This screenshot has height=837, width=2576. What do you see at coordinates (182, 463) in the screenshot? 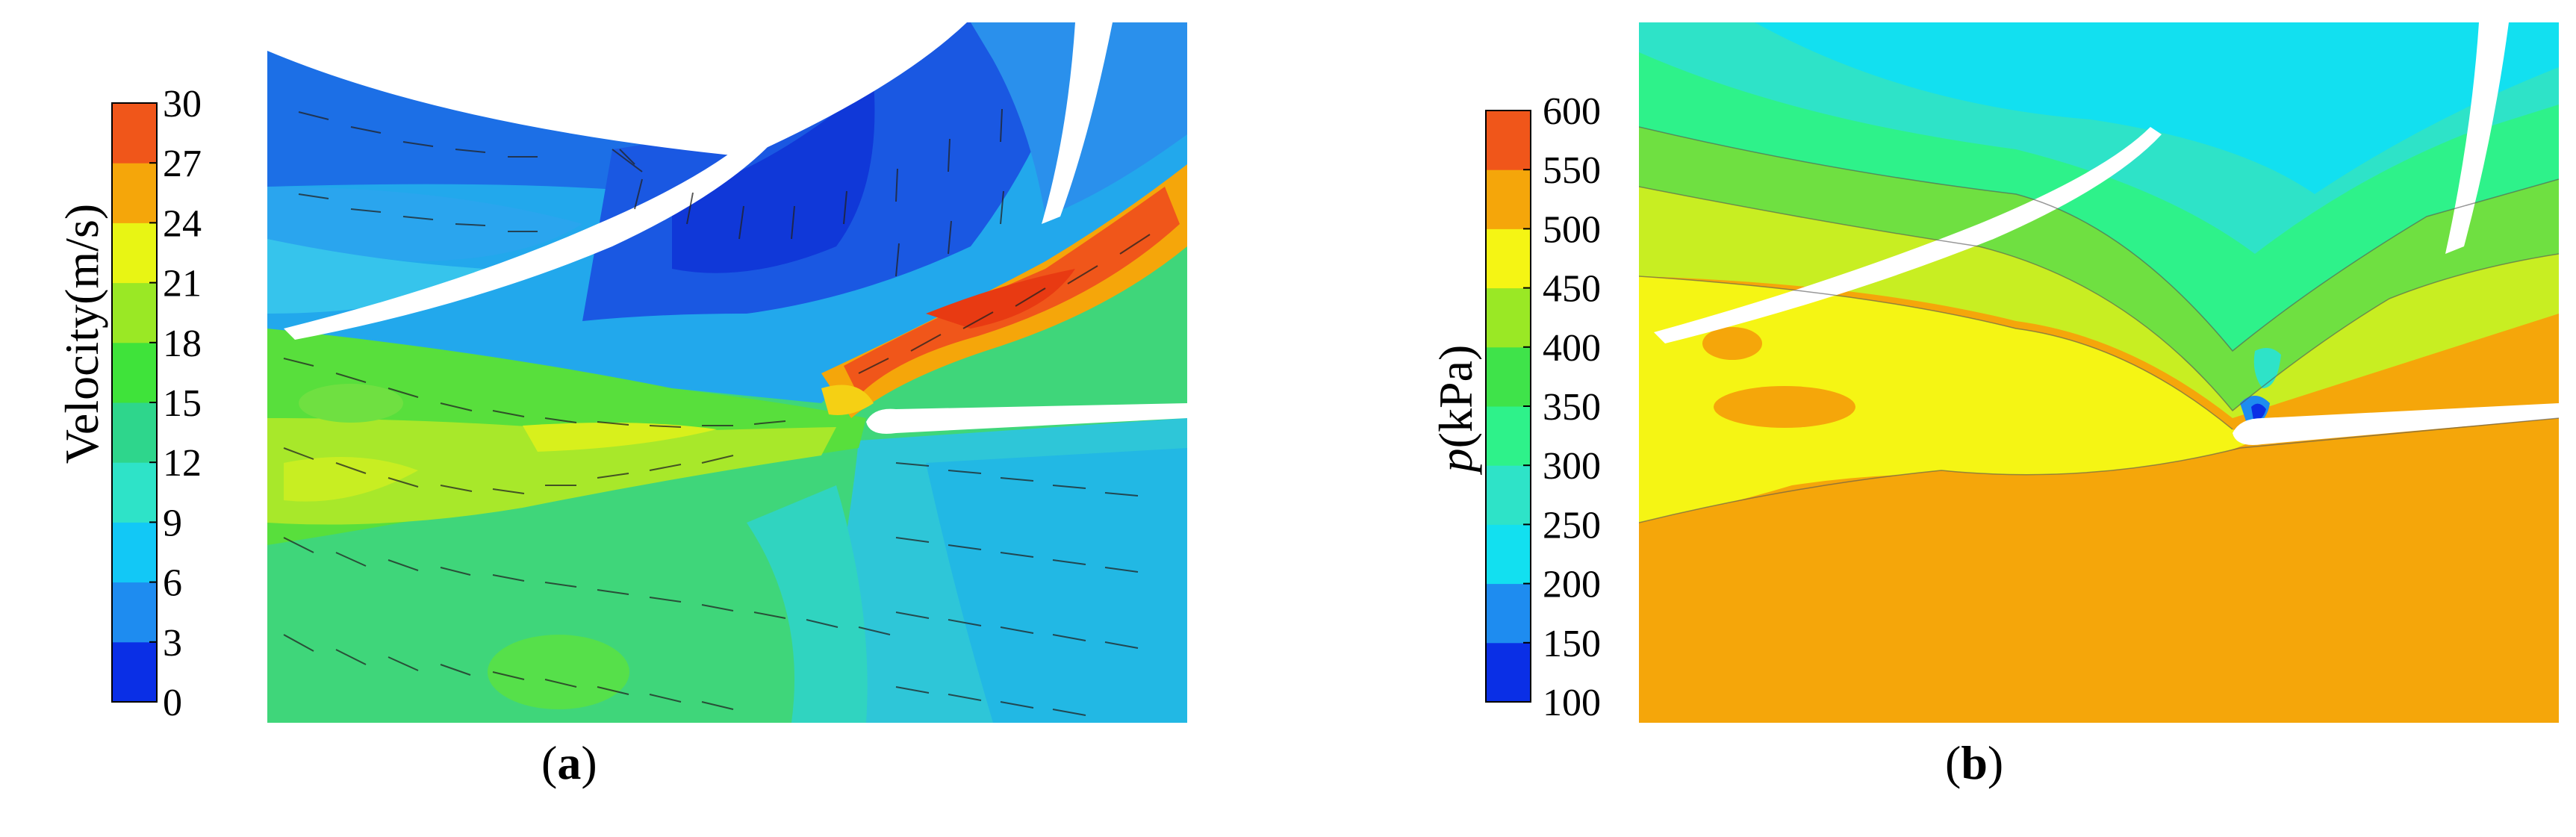
I see `colorbar-tick-label: 12` at bounding box center [182, 463].